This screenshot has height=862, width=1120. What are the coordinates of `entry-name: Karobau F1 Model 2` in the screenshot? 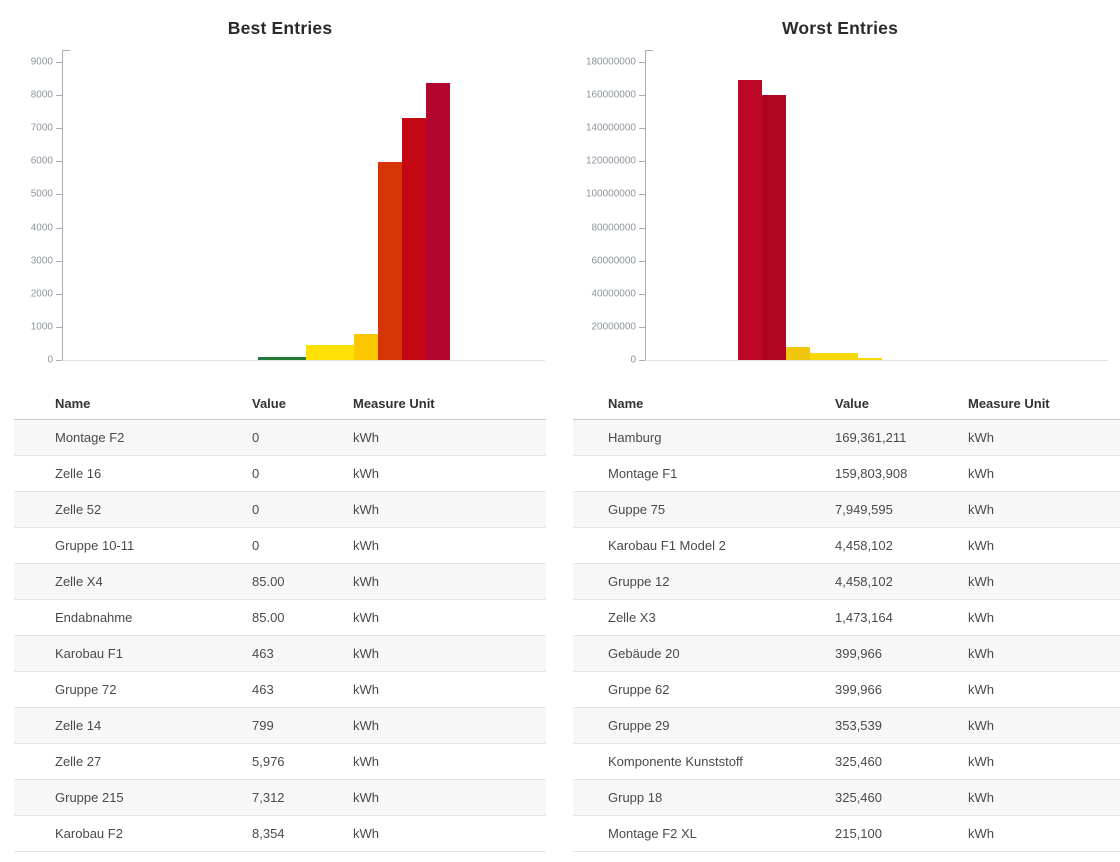 It's located at (667, 545).